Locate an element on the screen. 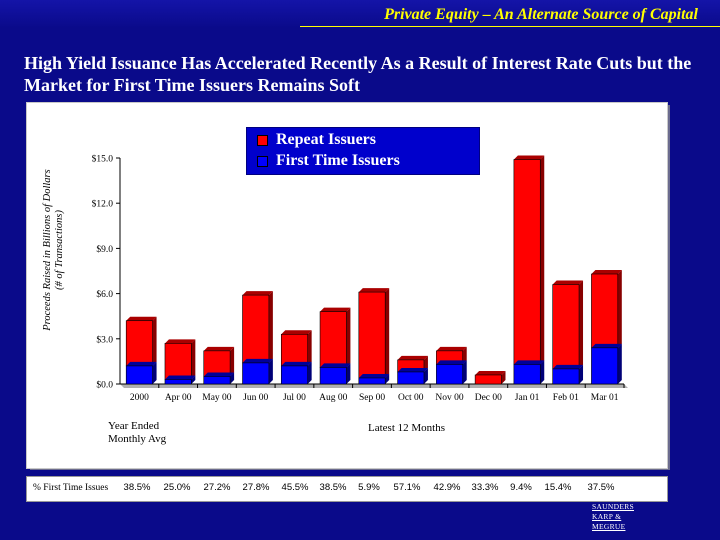 This screenshot has height=540, width=720. bar-repeat-6-top is located at coordinates (374, 290).